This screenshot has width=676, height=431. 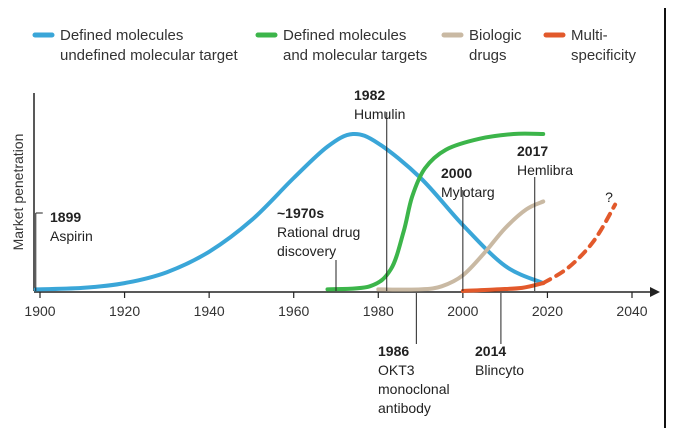 I want to click on x-tick-label: 2040, so click(x=631, y=311).